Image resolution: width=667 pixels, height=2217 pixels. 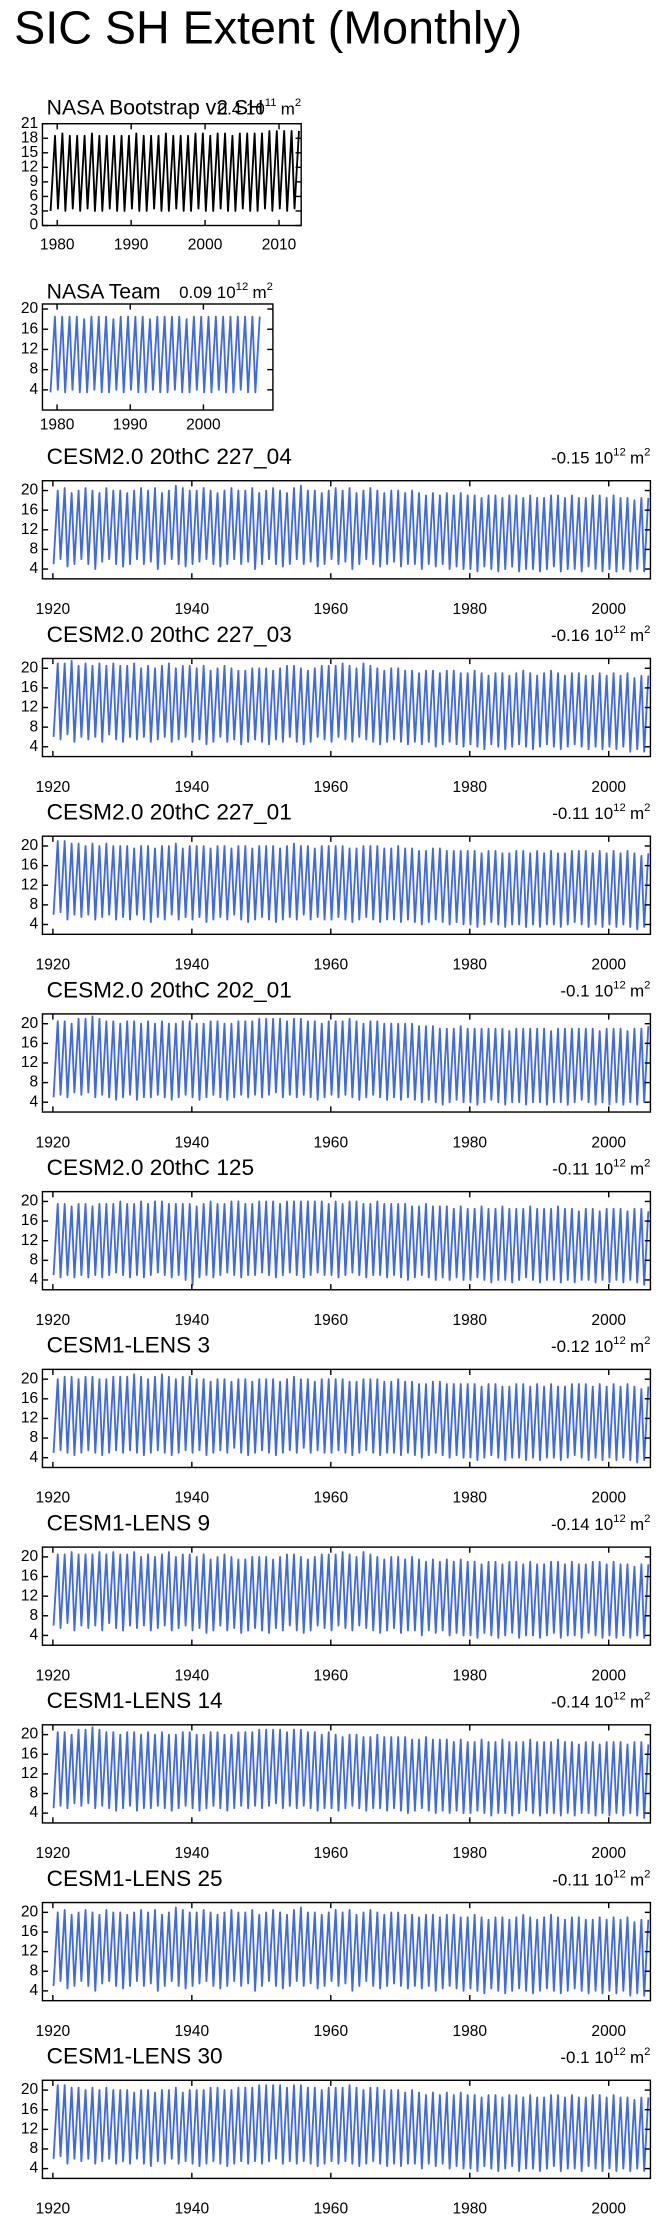 What do you see at coordinates (279, 244) in the screenshot?
I see `x-tick-label: 2010` at bounding box center [279, 244].